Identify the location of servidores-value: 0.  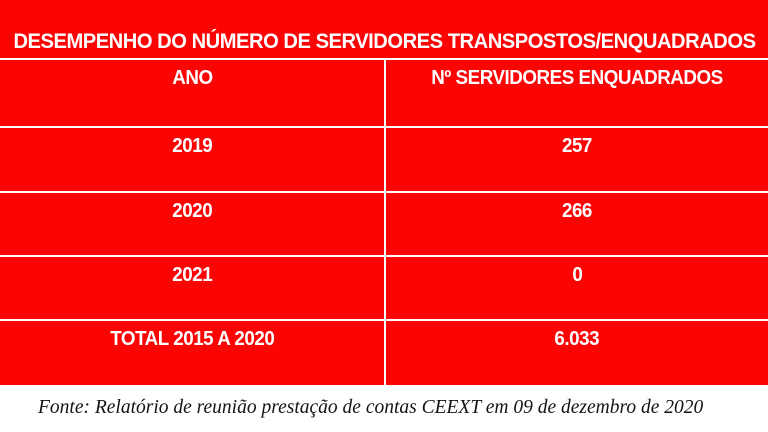
(577, 275).